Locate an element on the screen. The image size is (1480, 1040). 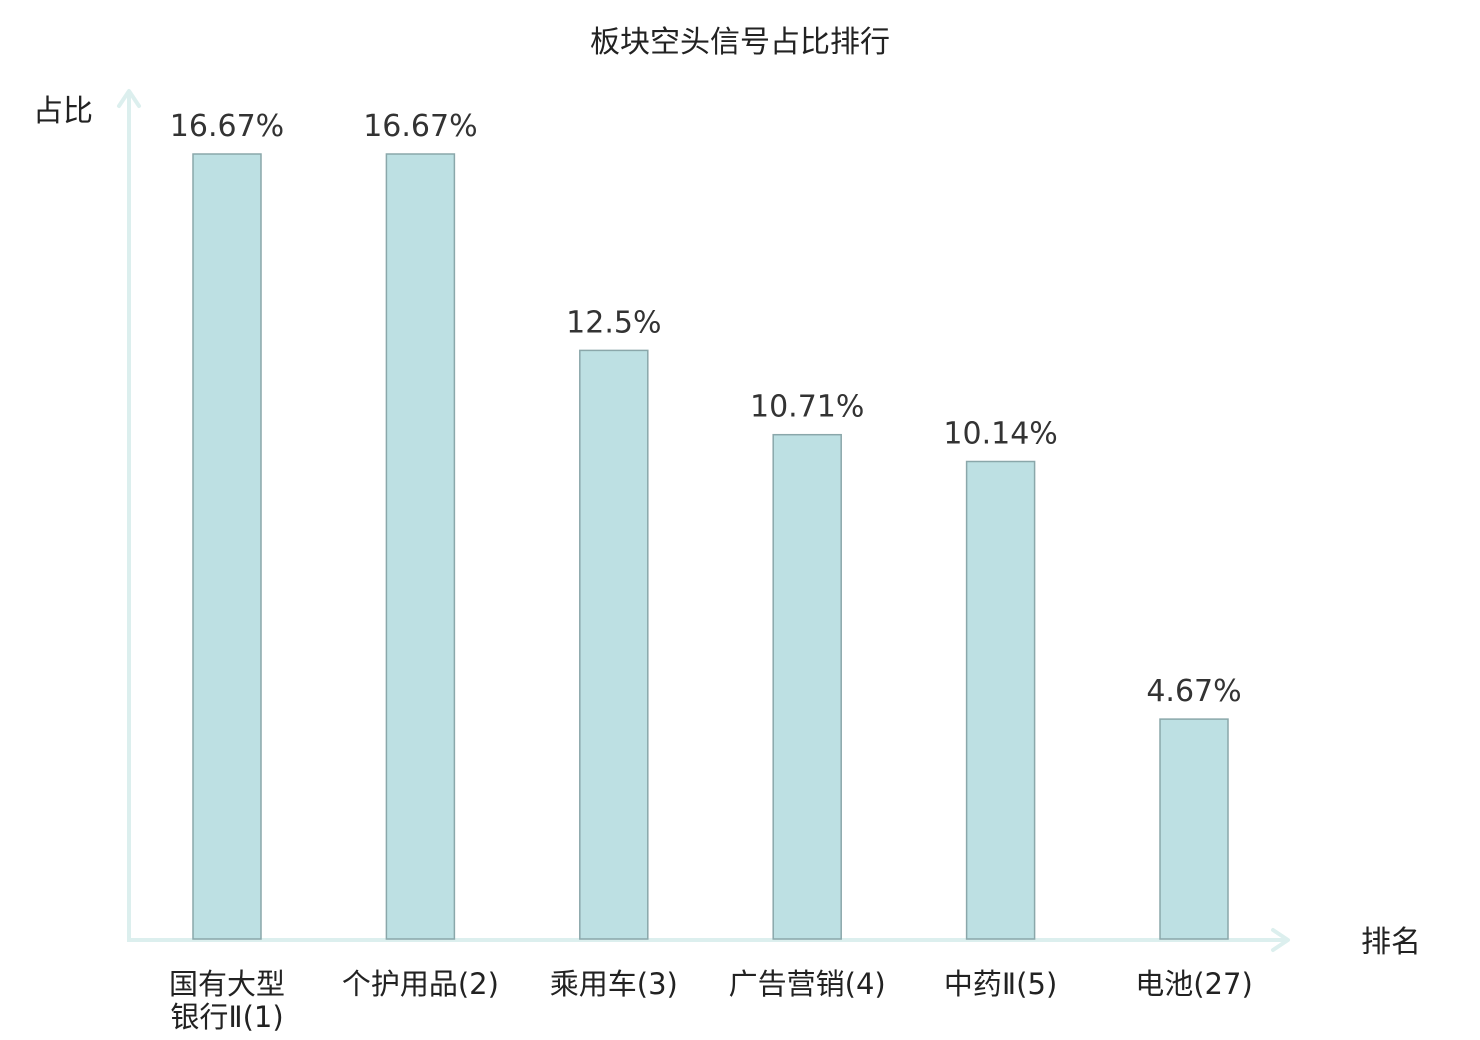
x-tick-label-3: 乘用车(3) is located at coordinates (614, 984).